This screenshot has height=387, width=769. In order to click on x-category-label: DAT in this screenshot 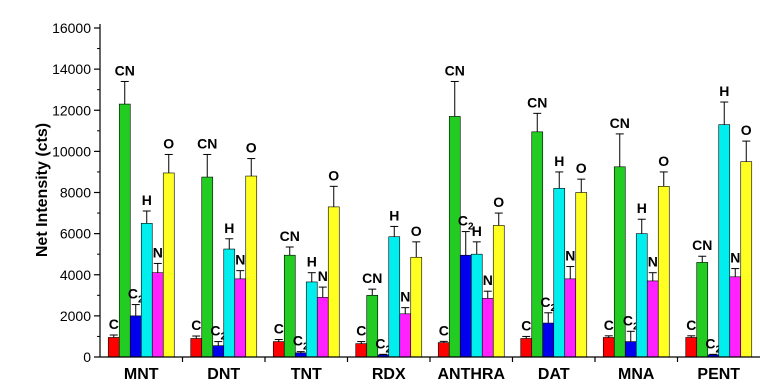, I will do `click(554, 374)`.